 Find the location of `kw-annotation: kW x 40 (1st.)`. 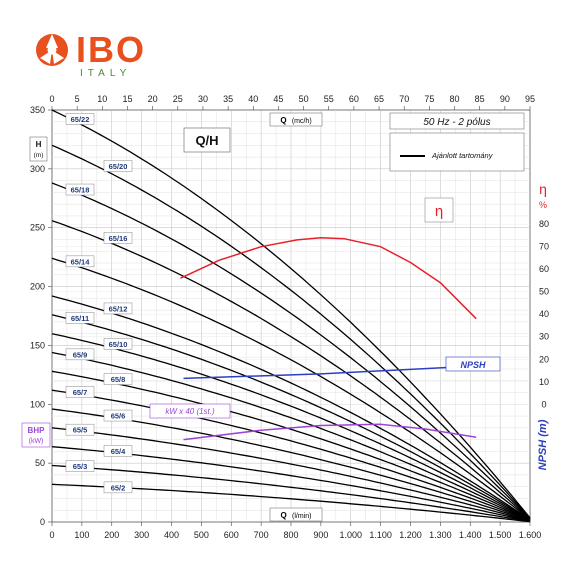

kw-annotation: kW x 40 (1st.) is located at coordinates (190, 411).